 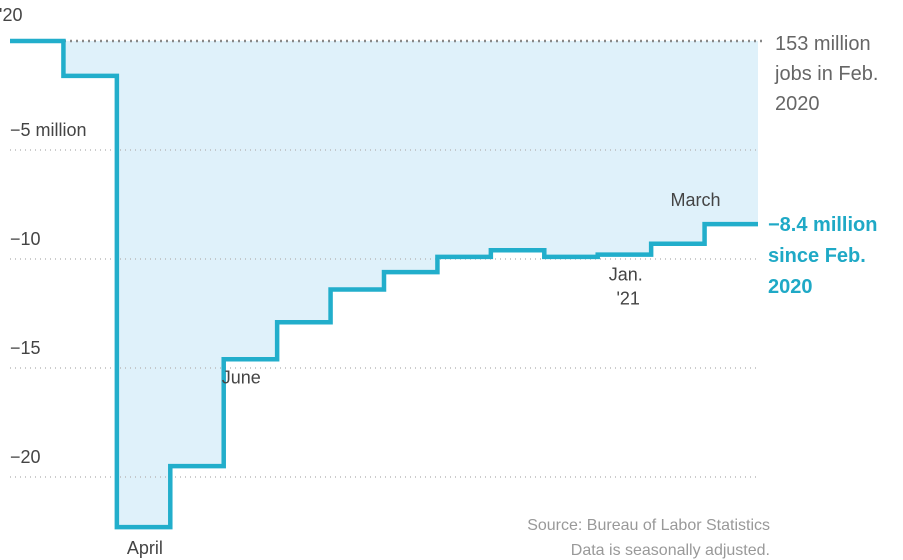 I want to click on end-note: 2020, so click(x=790, y=287).